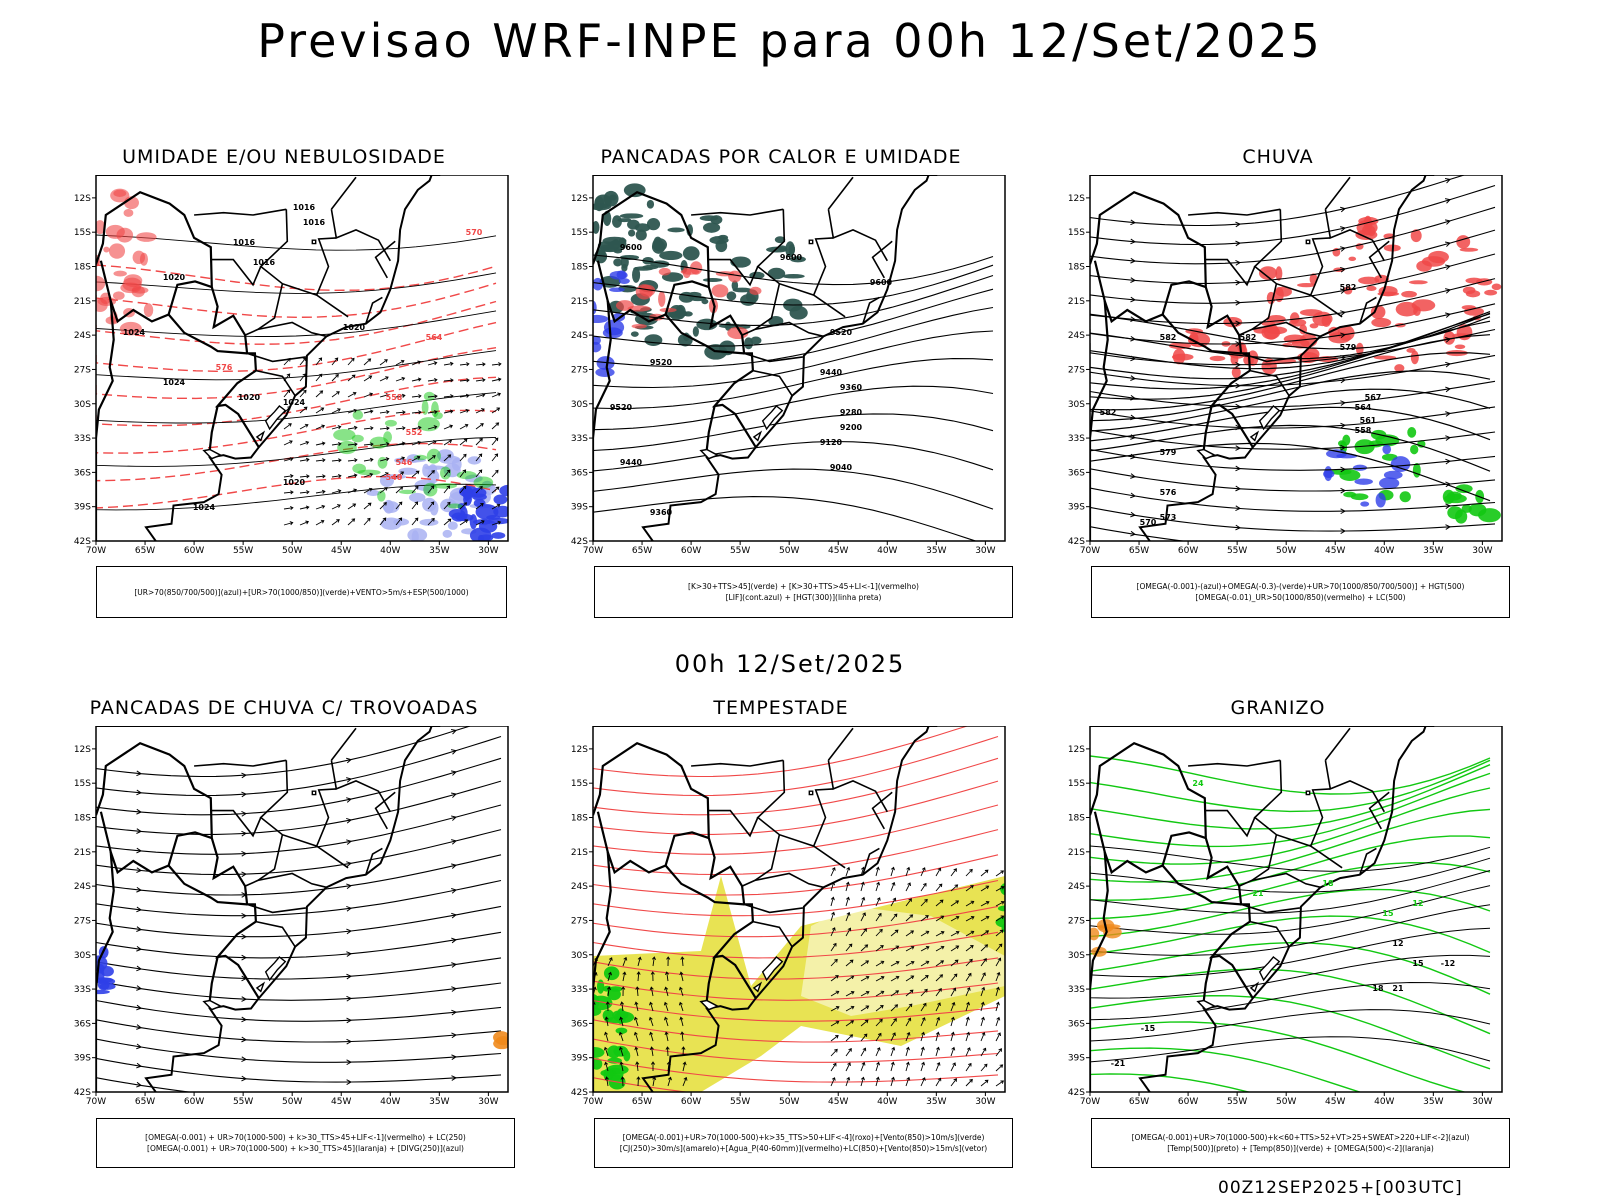 The height and width of the screenshot is (1200, 1600). I want to click on contour-label: 567, so click(1373, 397).